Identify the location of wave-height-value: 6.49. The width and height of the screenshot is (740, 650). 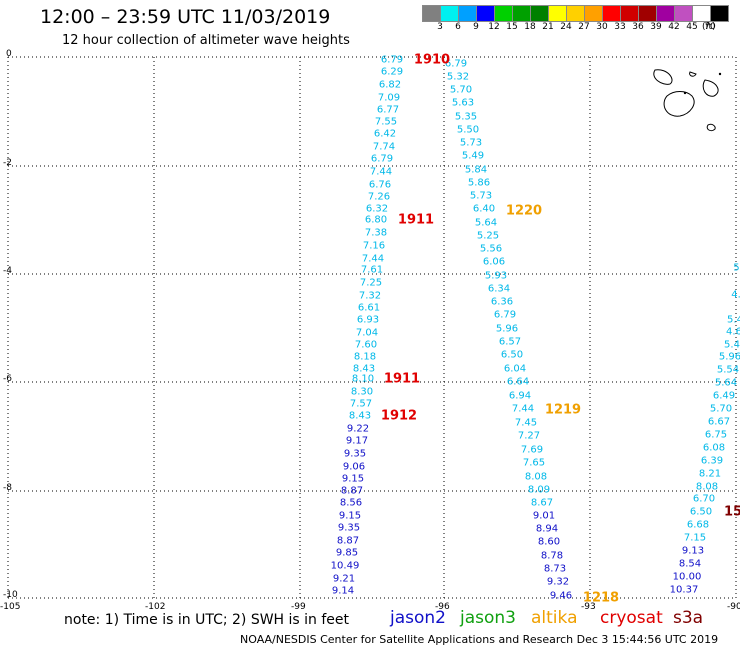
(724, 396).